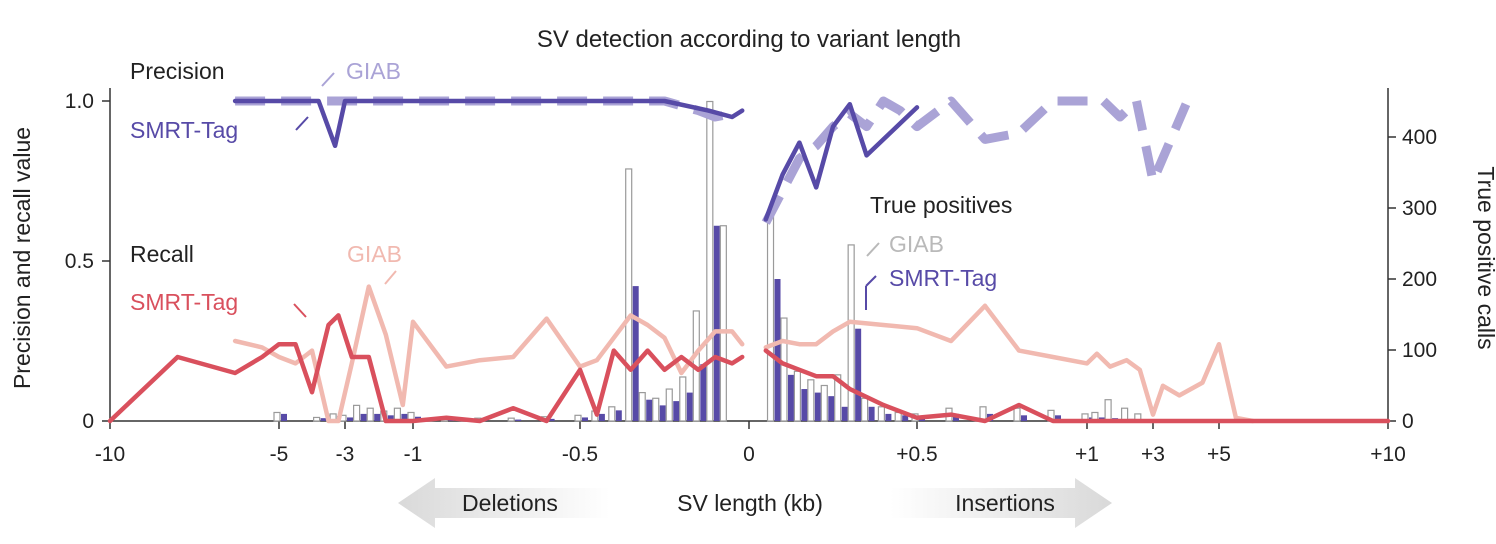 The image size is (1496, 544). I want to click on deletions-label: Deletions, so click(510, 503).